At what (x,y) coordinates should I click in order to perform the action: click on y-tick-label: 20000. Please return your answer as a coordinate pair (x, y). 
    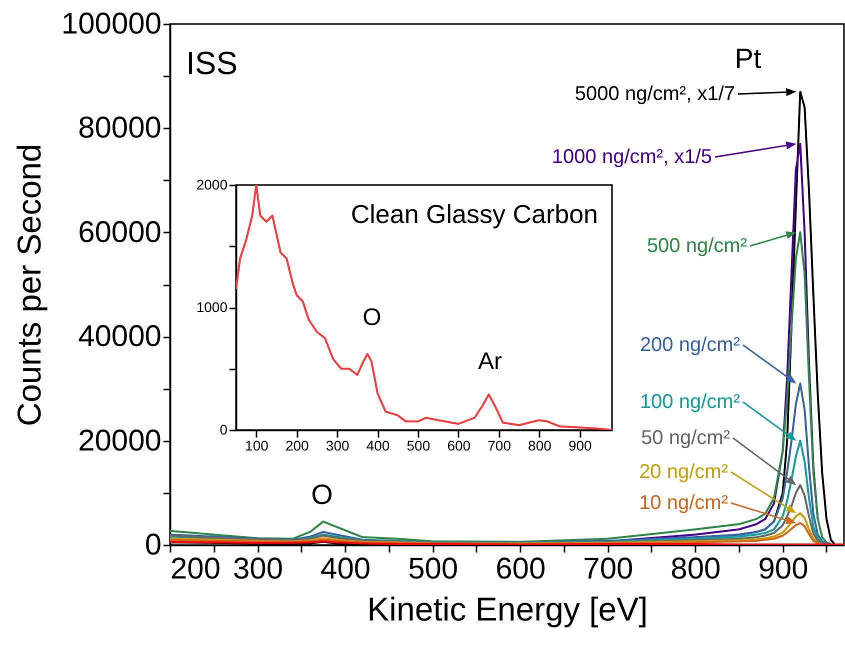
    Looking at the image, I should click on (120, 441).